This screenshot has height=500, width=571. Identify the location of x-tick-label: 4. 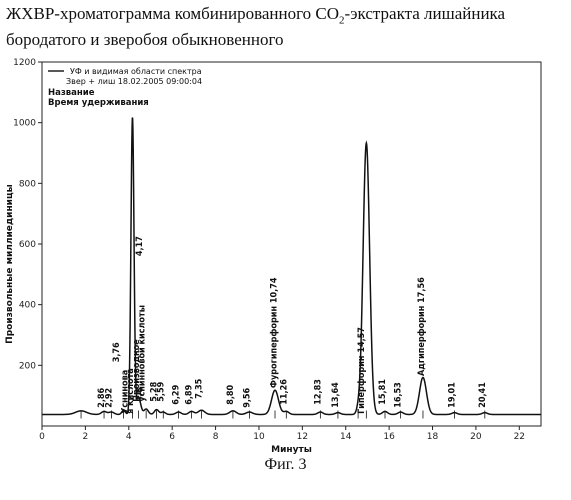
(129, 437).